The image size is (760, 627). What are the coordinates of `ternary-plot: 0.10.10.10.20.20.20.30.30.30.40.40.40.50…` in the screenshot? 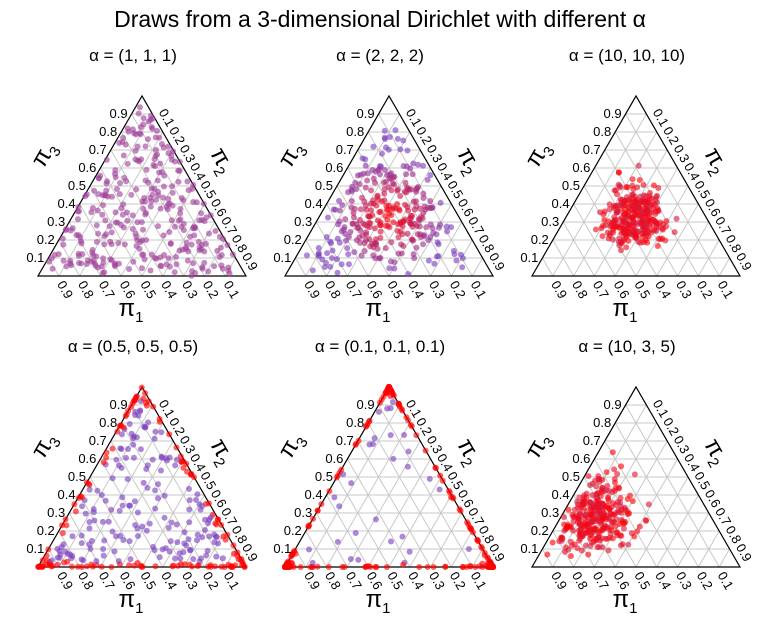 It's located at (637, 210).